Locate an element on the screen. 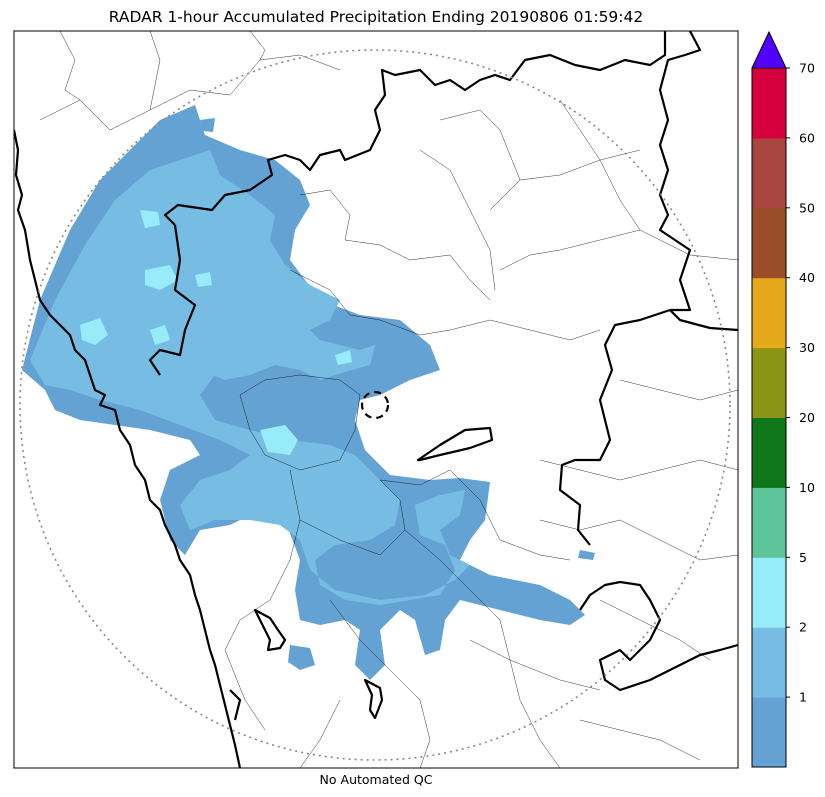  colorbar-extend-arrow is located at coordinates (769, 49).